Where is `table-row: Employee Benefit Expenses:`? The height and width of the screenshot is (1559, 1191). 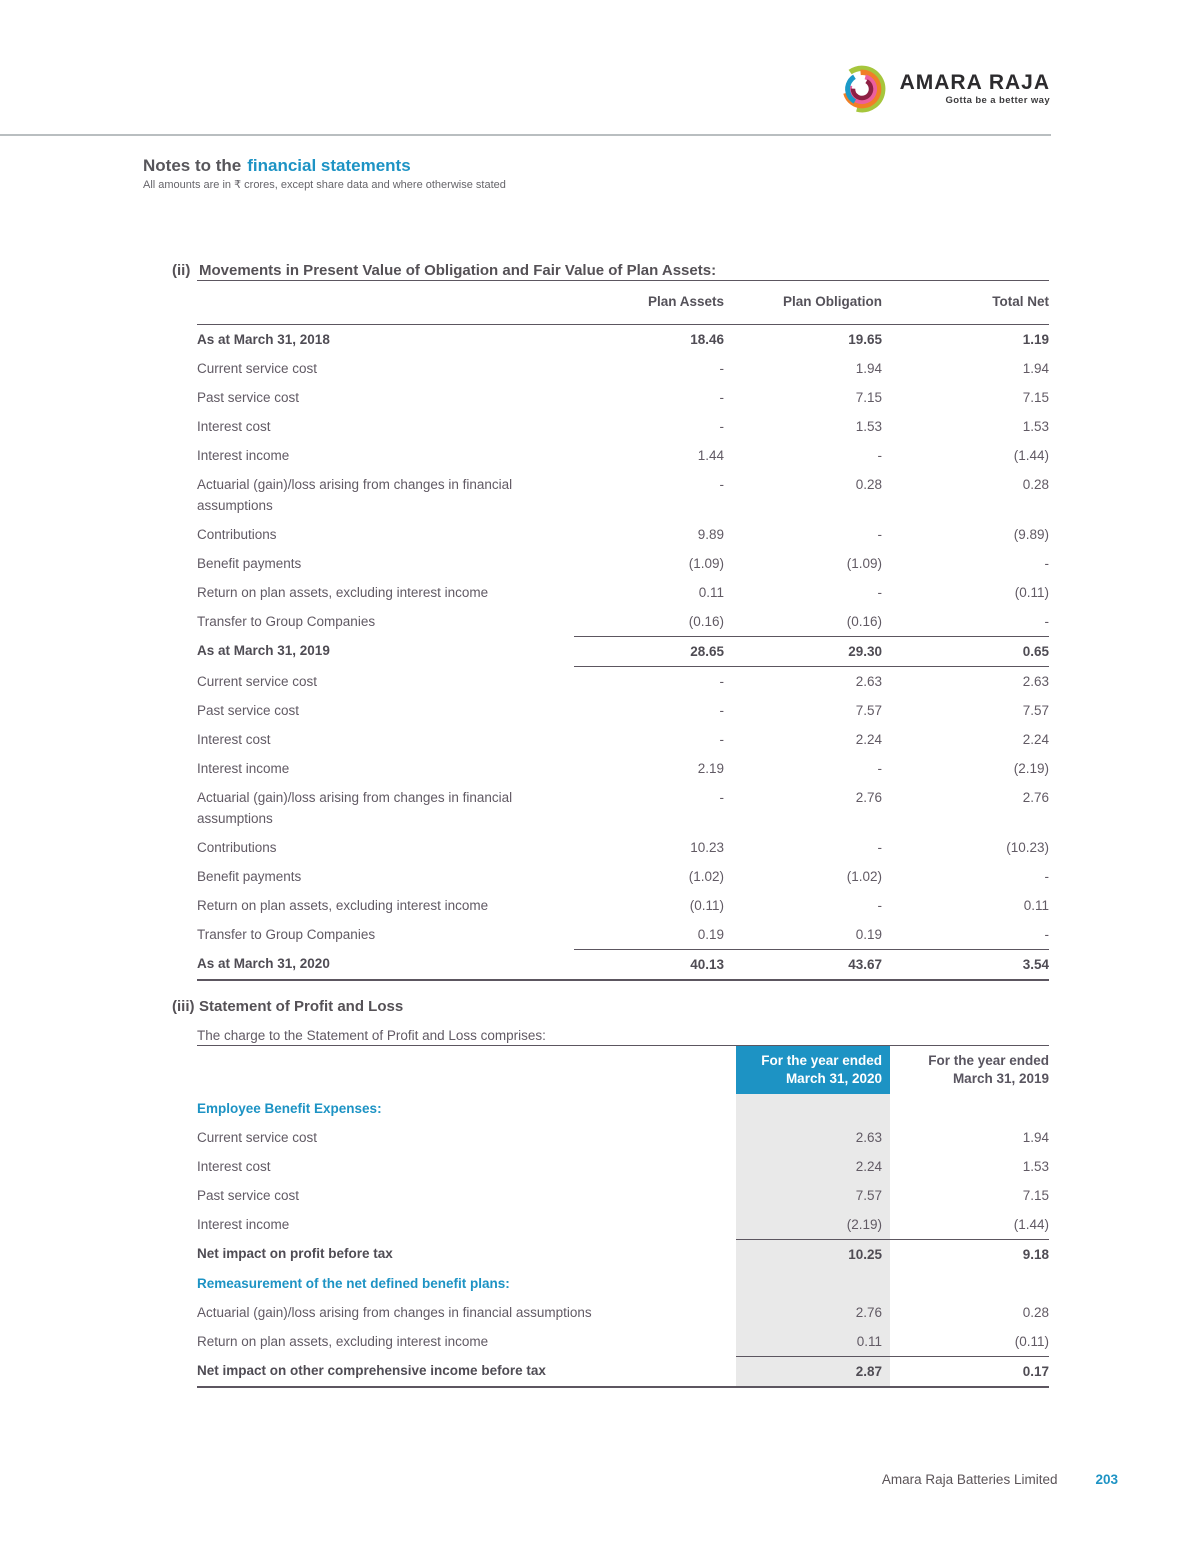 table-row: Employee Benefit Expenses: is located at coordinates (623, 1108).